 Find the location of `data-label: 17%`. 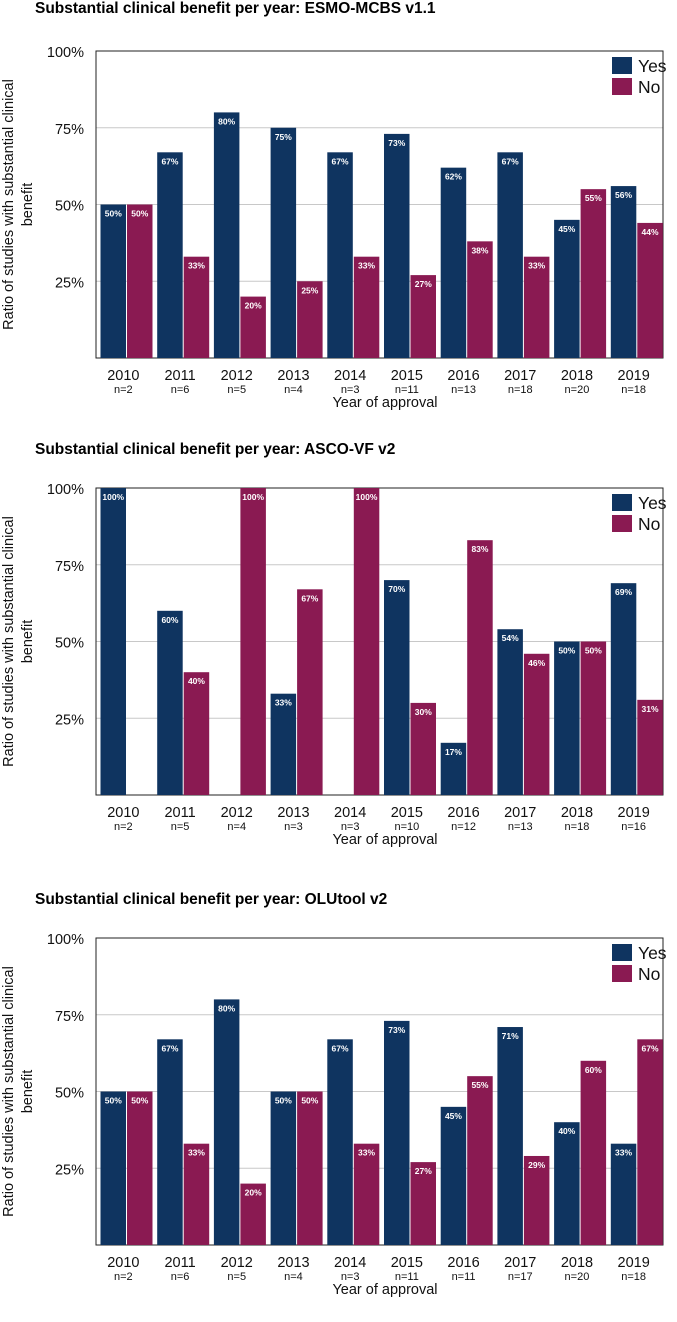

data-label: 17% is located at coordinates (453, 752).